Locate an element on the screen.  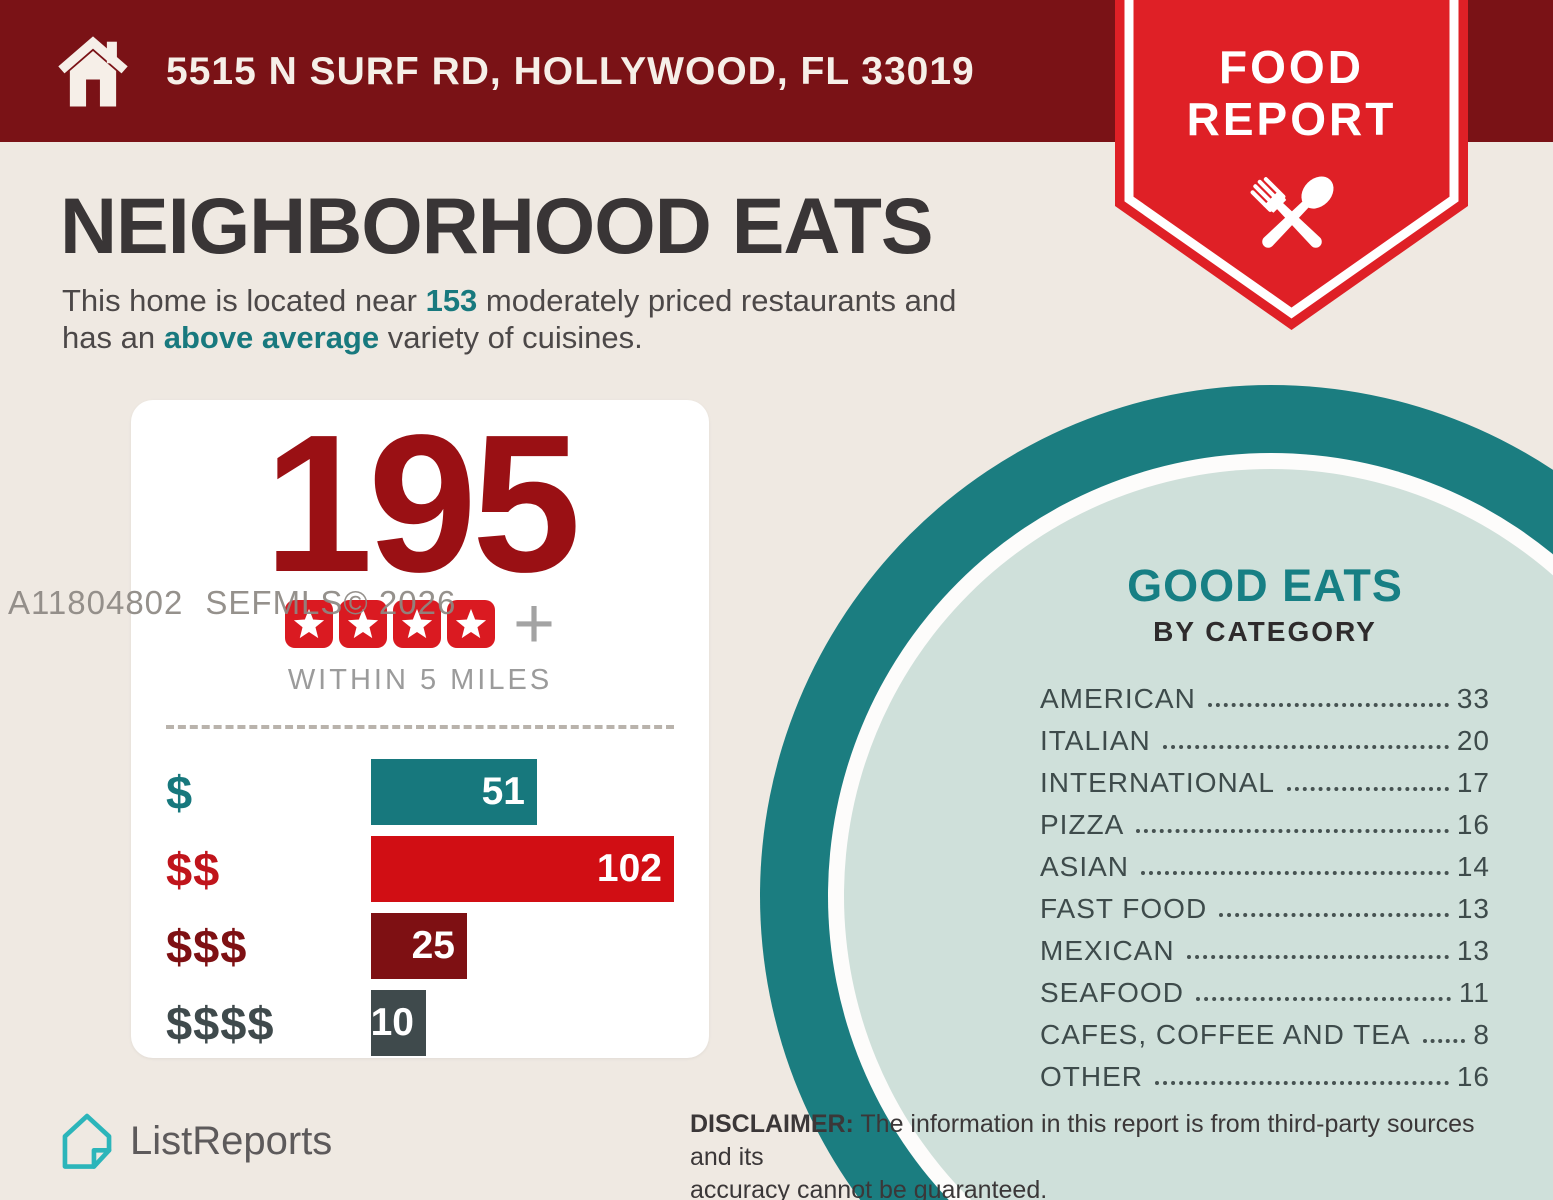
price-bar-row: $ 51 is located at coordinates (420, 792).